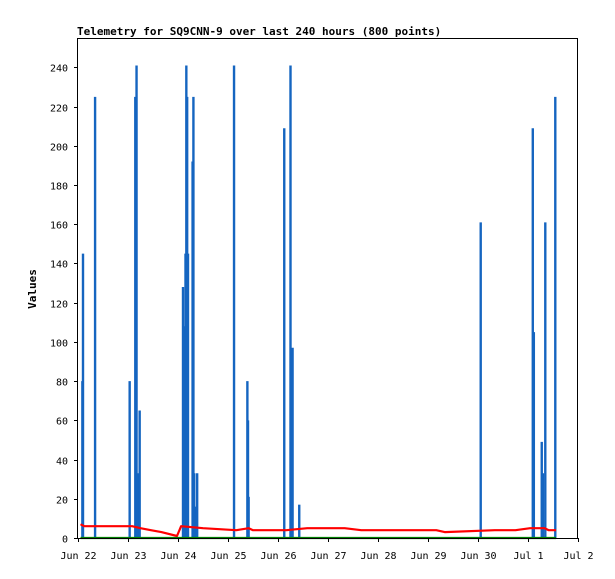  What do you see at coordinates (62, 422) in the screenshot?
I see `y-tick-label: 60` at bounding box center [62, 422].